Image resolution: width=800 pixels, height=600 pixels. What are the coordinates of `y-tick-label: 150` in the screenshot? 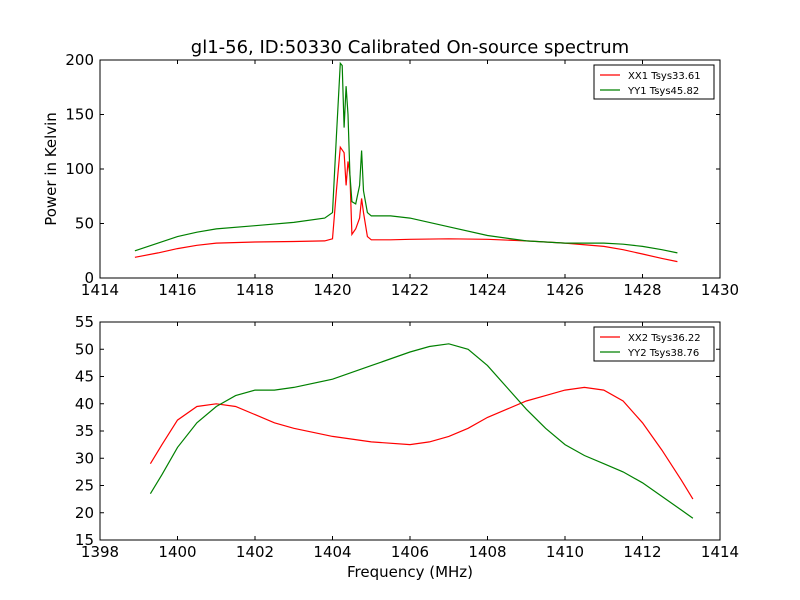 It's located at (79, 115).